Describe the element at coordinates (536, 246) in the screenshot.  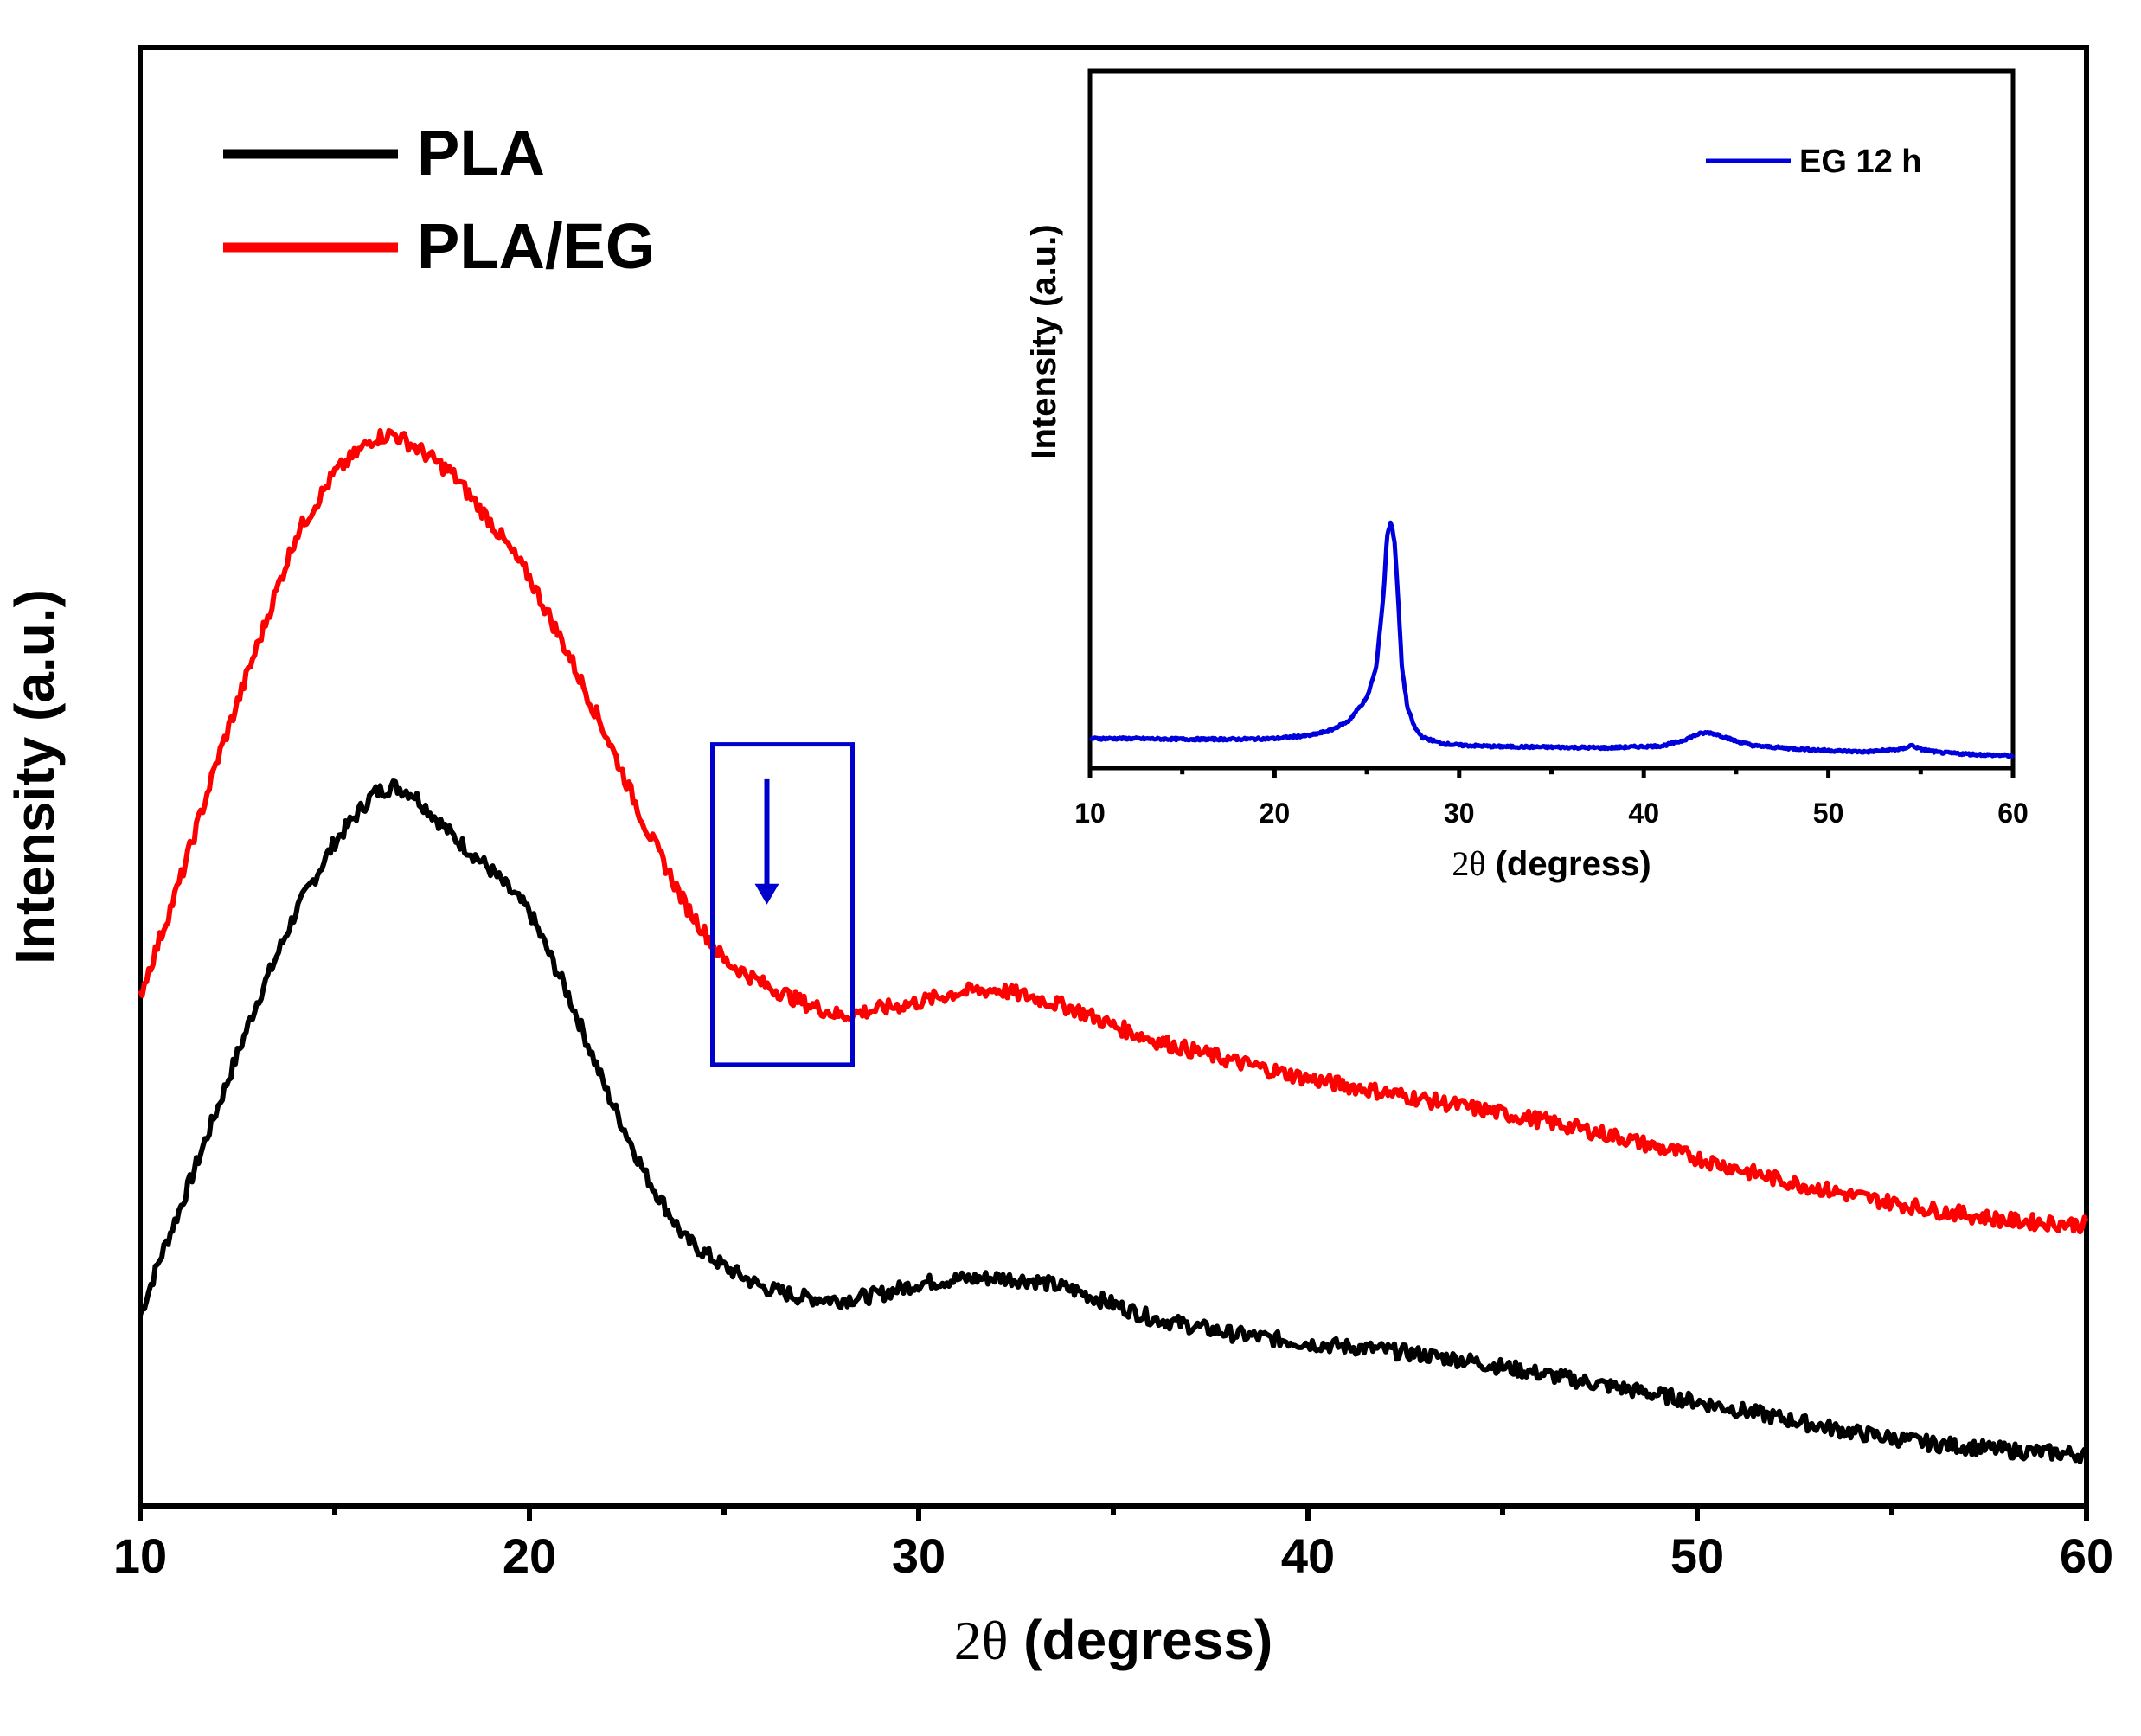
I see `legend-label: PLA/EG` at that location.